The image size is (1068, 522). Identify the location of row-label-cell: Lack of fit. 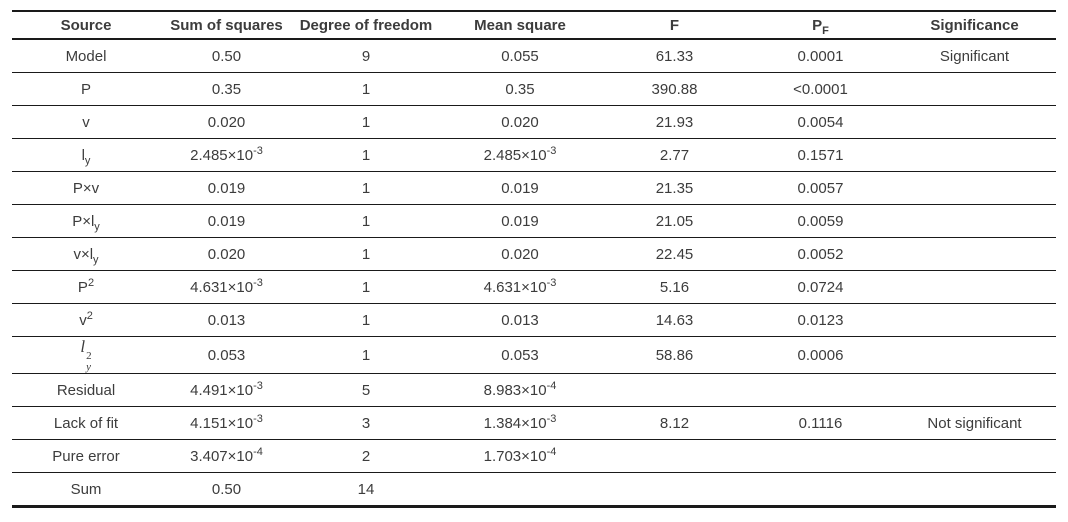
(86, 423).